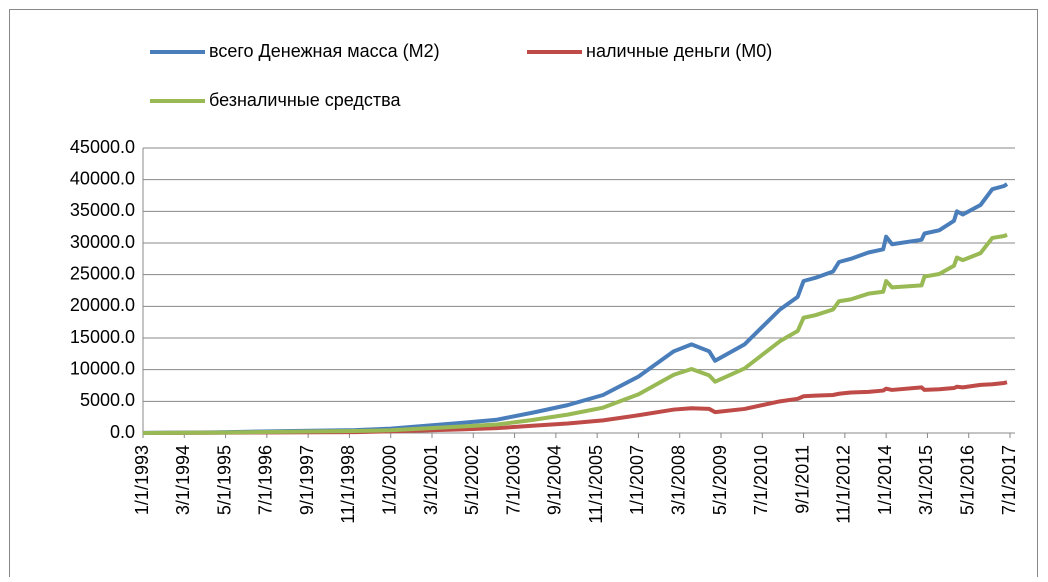 Image resolution: width=1048 pixels, height=582 pixels. What do you see at coordinates (102, 273) in the screenshot?
I see `y-tick-label: 25000.0` at bounding box center [102, 273].